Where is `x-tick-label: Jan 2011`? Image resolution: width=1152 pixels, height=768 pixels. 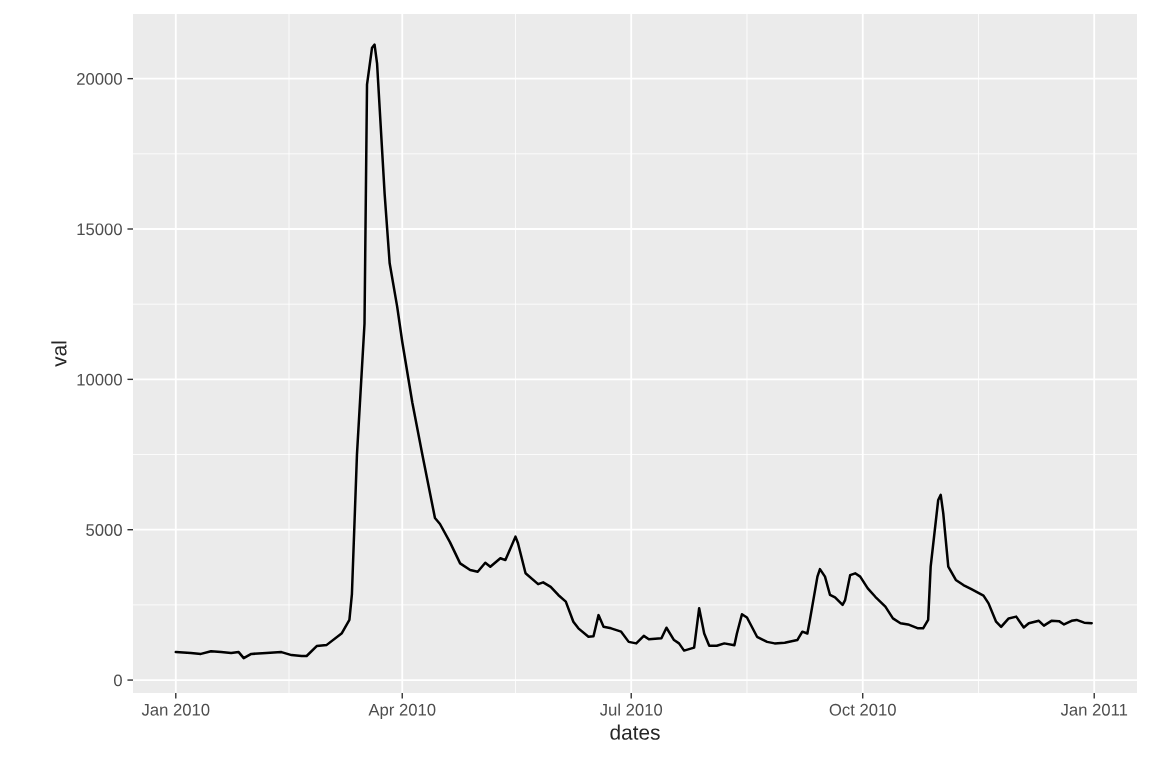 x-tick-label: Jan 2011 is located at coordinates (1094, 709).